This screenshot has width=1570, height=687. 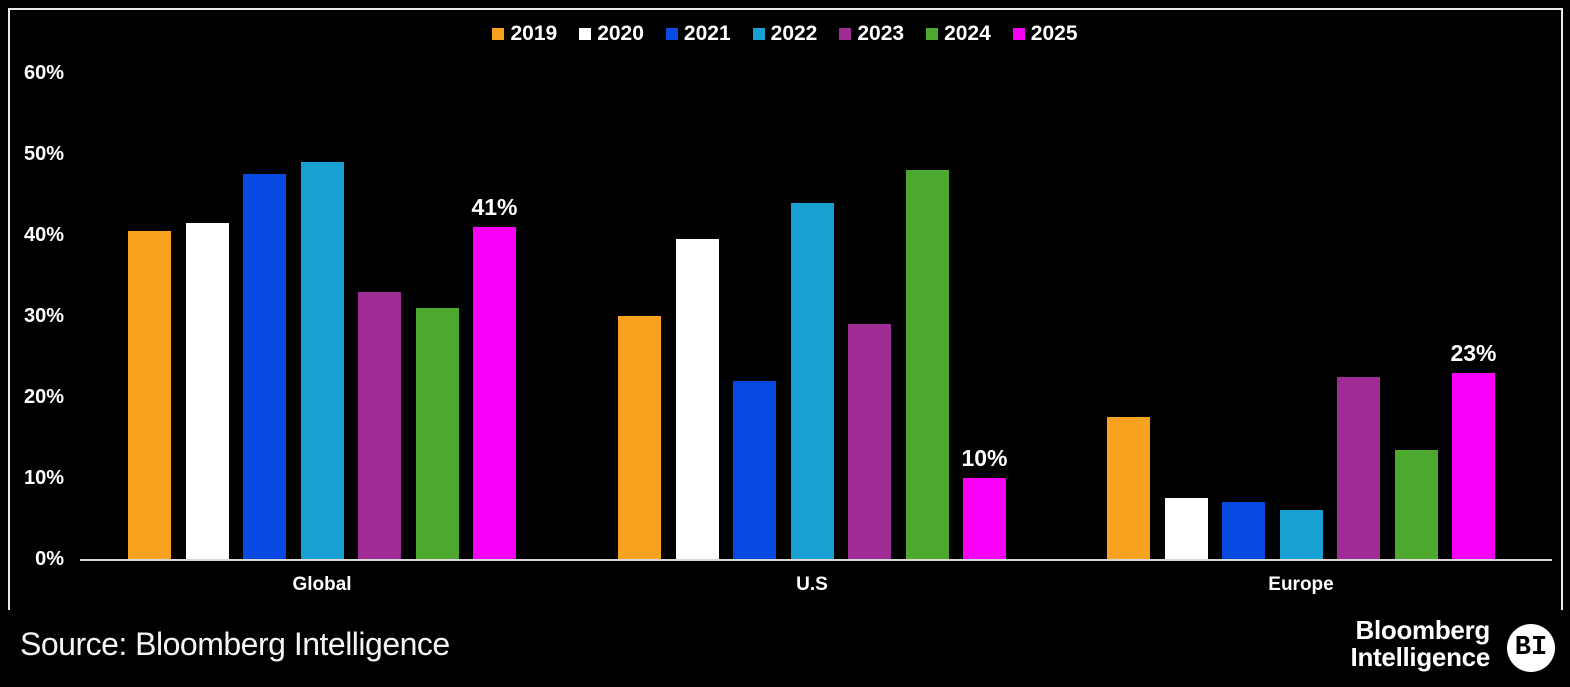 I want to click on y-tick-label-0: 0%, so click(x=49, y=559).